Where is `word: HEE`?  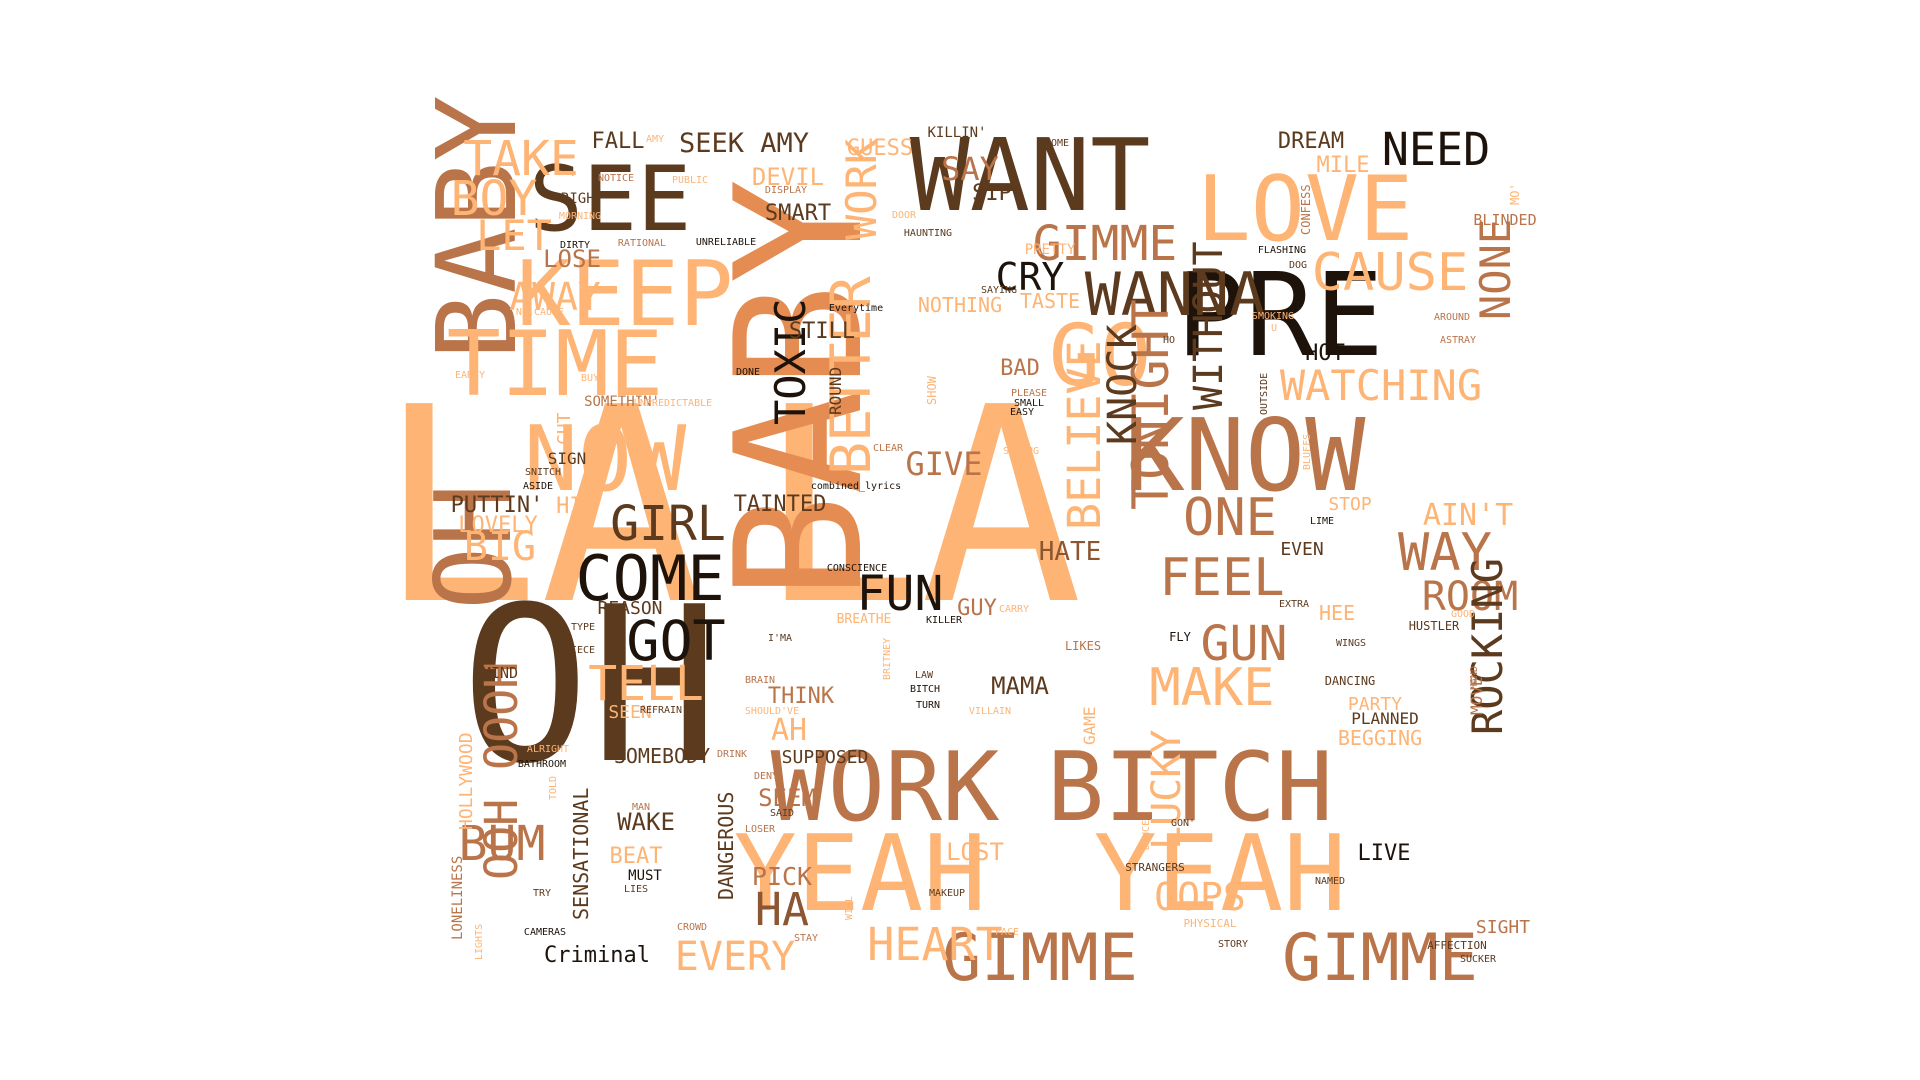
word: HEE is located at coordinates (1337, 613).